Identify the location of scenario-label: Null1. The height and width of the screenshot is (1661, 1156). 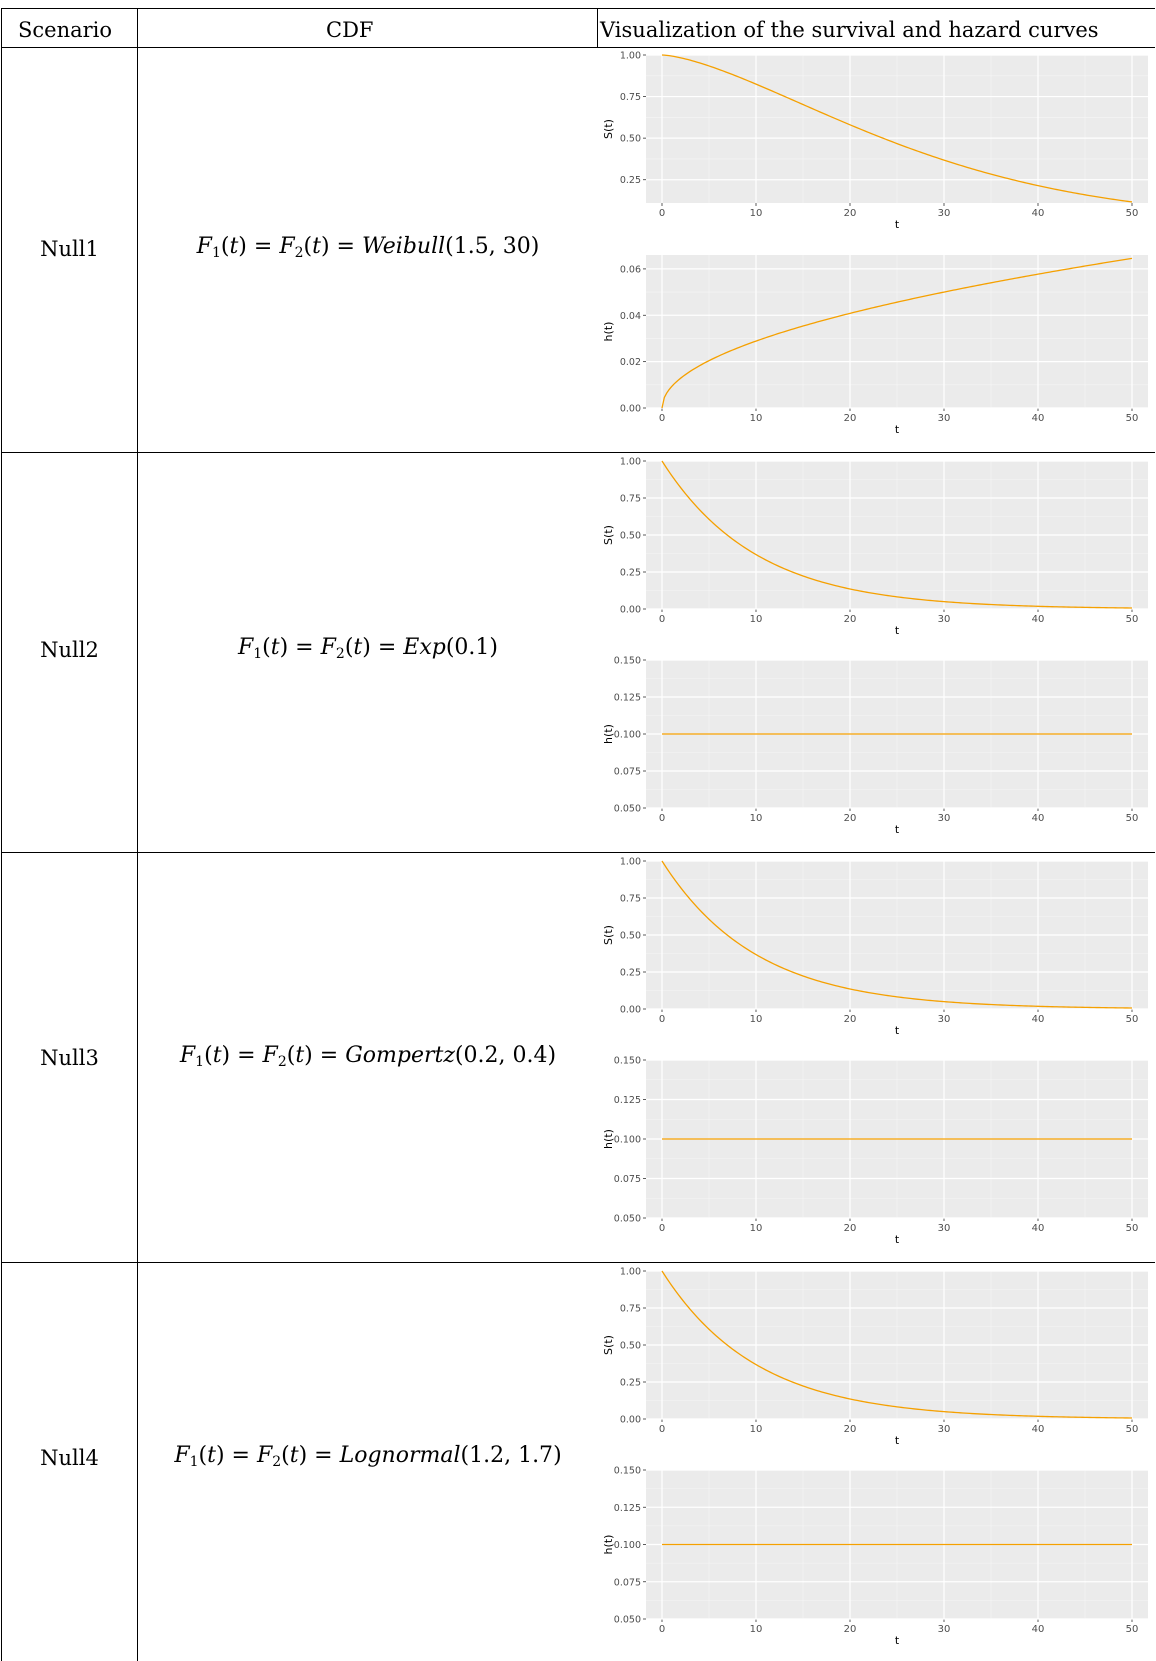
(69, 249).